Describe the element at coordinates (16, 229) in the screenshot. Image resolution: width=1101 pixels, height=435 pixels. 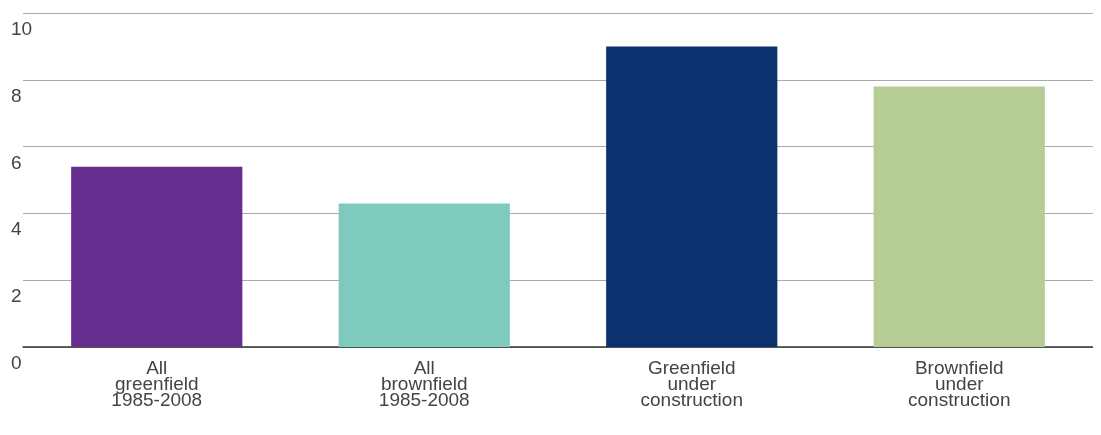
I see `y-tick-label: 4` at that location.